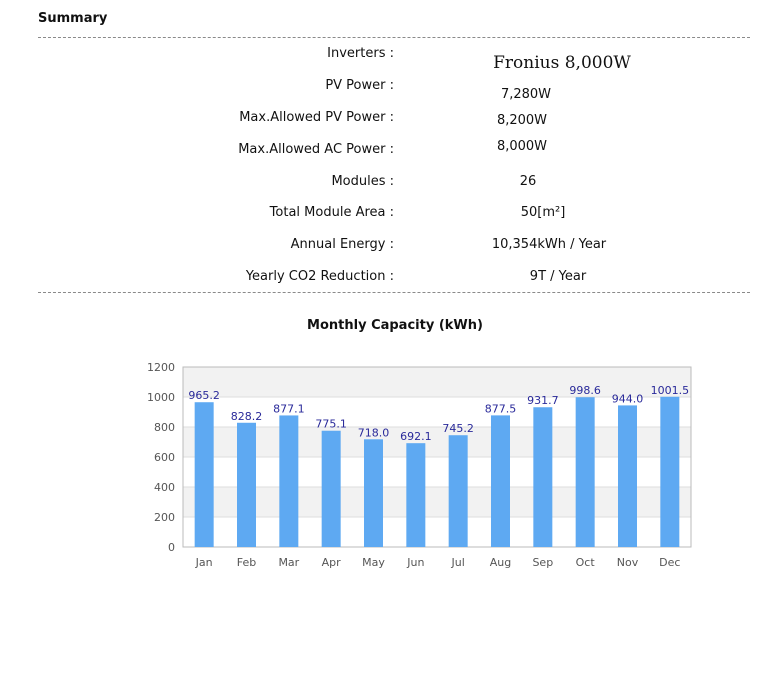 This screenshot has width=780, height=680. What do you see at coordinates (342, 244) in the screenshot?
I see `annual-energy-label: Annual Energy :` at bounding box center [342, 244].